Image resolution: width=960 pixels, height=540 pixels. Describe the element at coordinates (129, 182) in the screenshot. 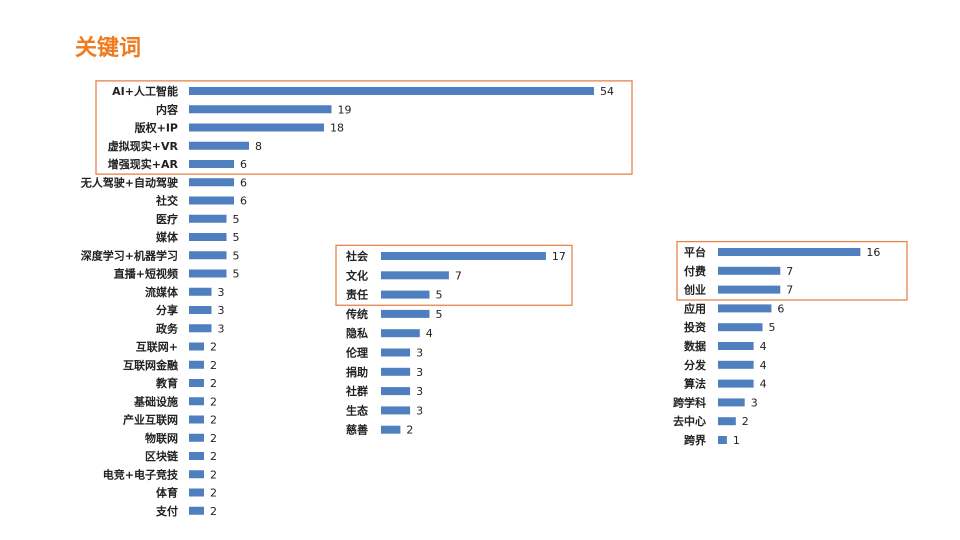

I see `category-label: 无人驾驶+自动驾驶` at that location.